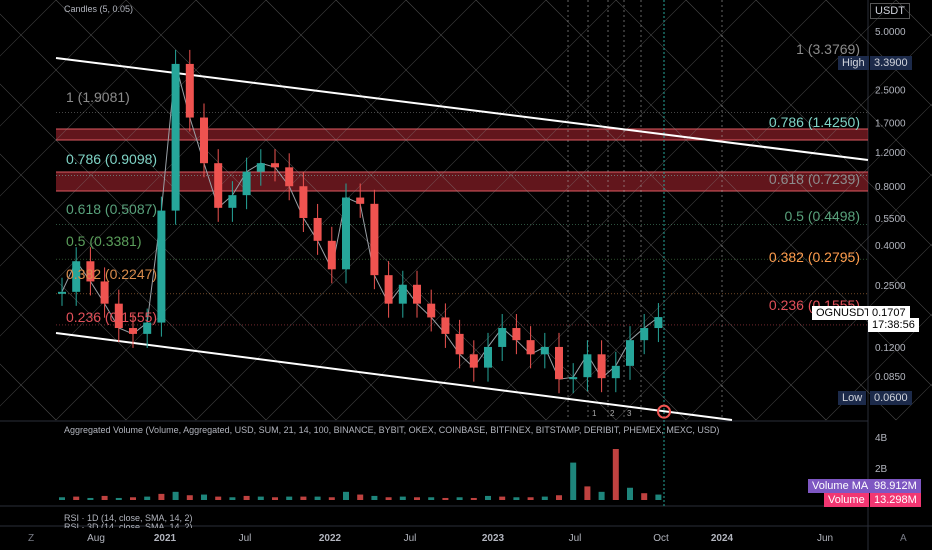  What do you see at coordinates (96, 538) in the screenshot?
I see `time-tick-label: Aug` at bounding box center [96, 538].